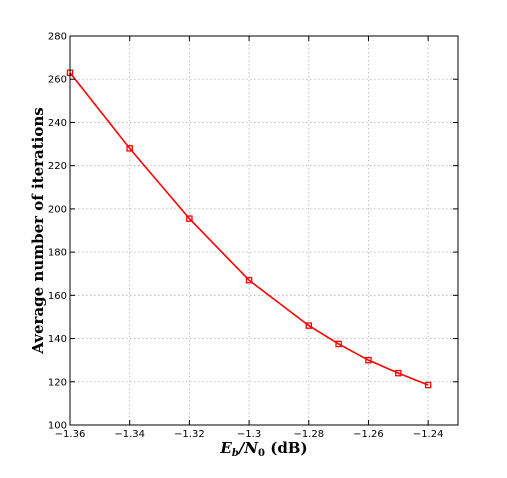 Image resolution: width=507 pixels, height=478 pixels. What do you see at coordinates (248, 448) in the screenshot?
I see `x-axis-label-slash-n: /N` at bounding box center [248, 448].